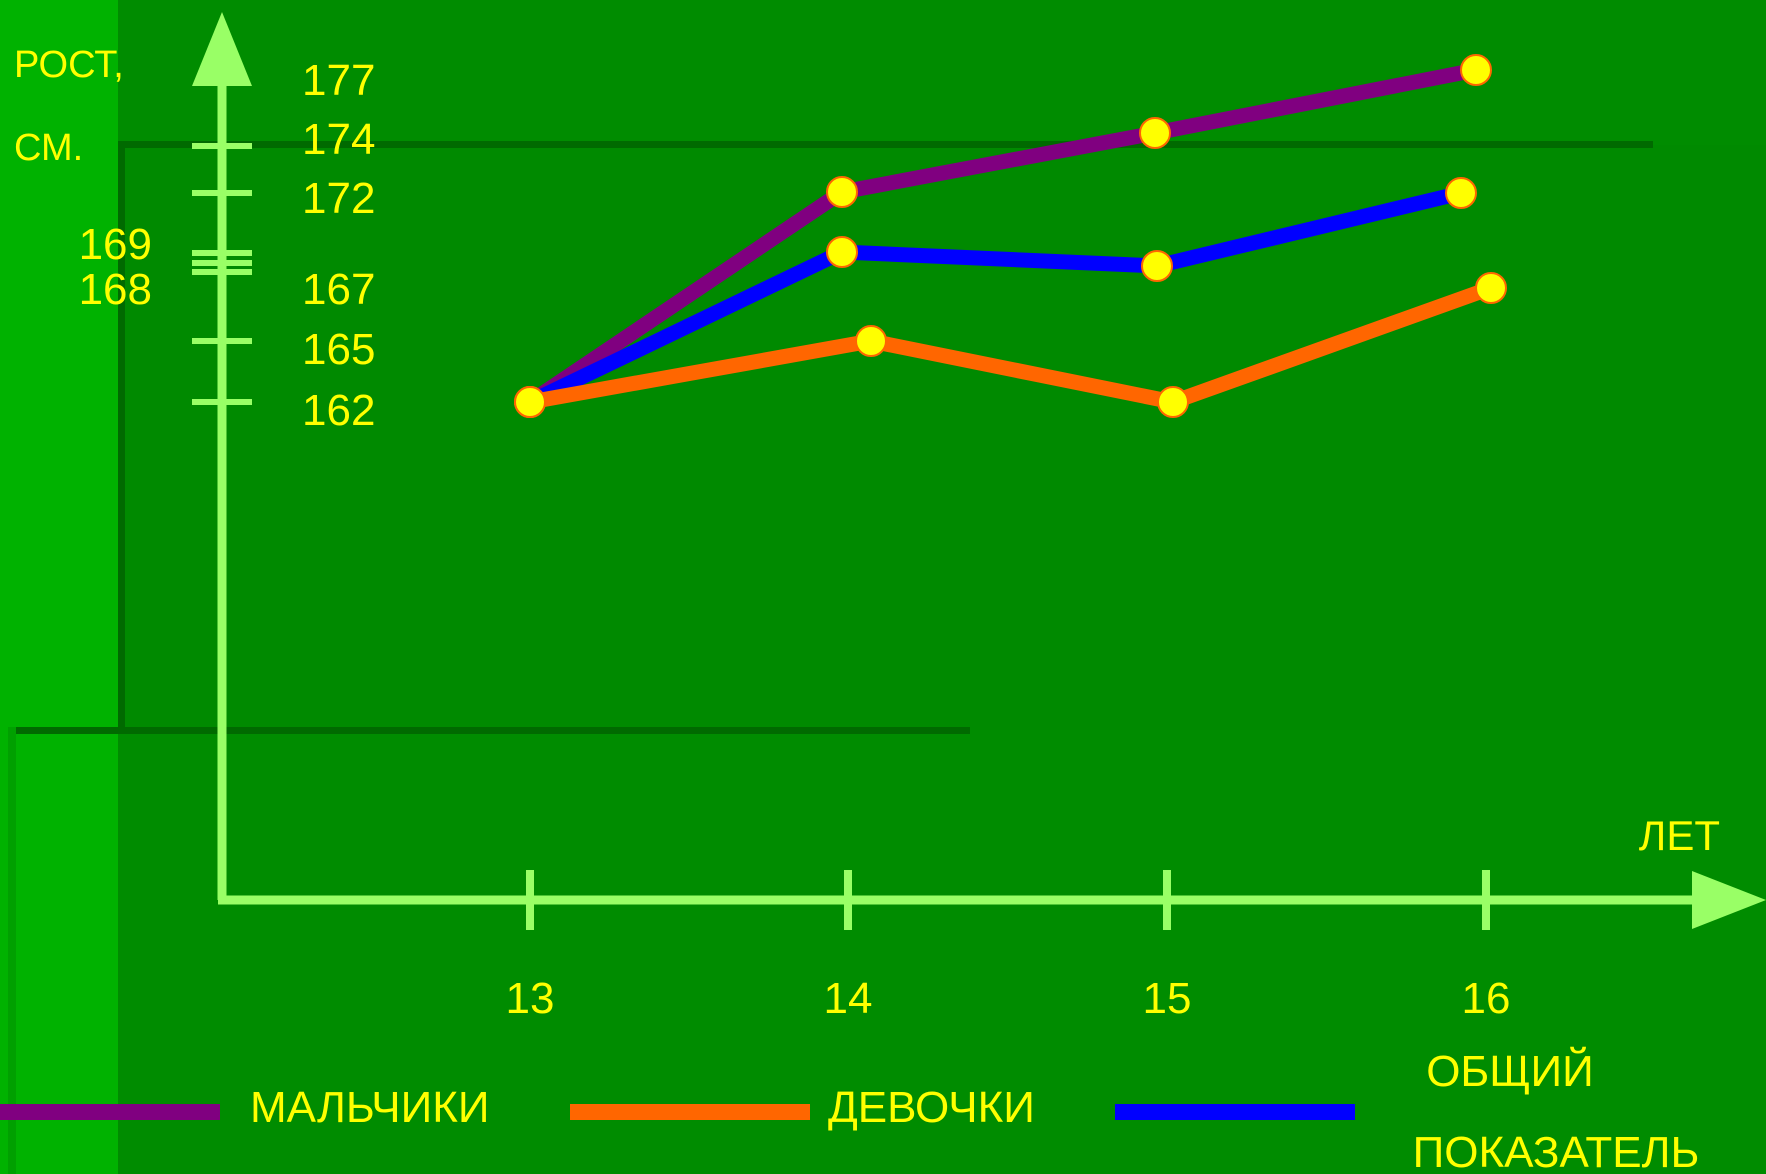 This screenshot has width=1766, height=1174. What do you see at coordinates (338, 198) in the screenshot?
I see `y-tick-label: 172` at bounding box center [338, 198].